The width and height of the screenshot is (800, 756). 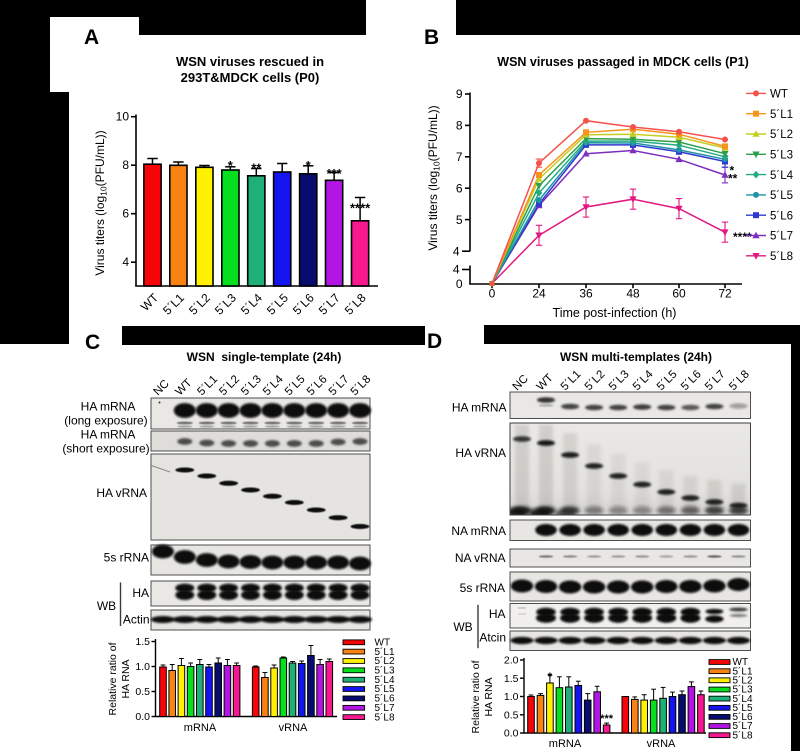 I want to click on svg-text: 36, so click(x=586, y=294).